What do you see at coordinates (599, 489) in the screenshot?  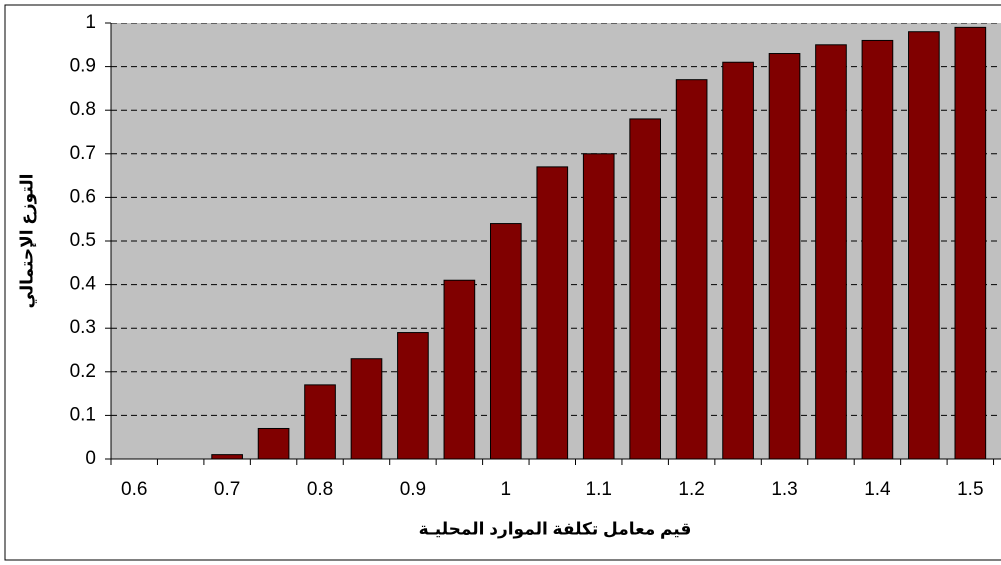 I see `x-tick-label: 1.1` at bounding box center [599, 489].